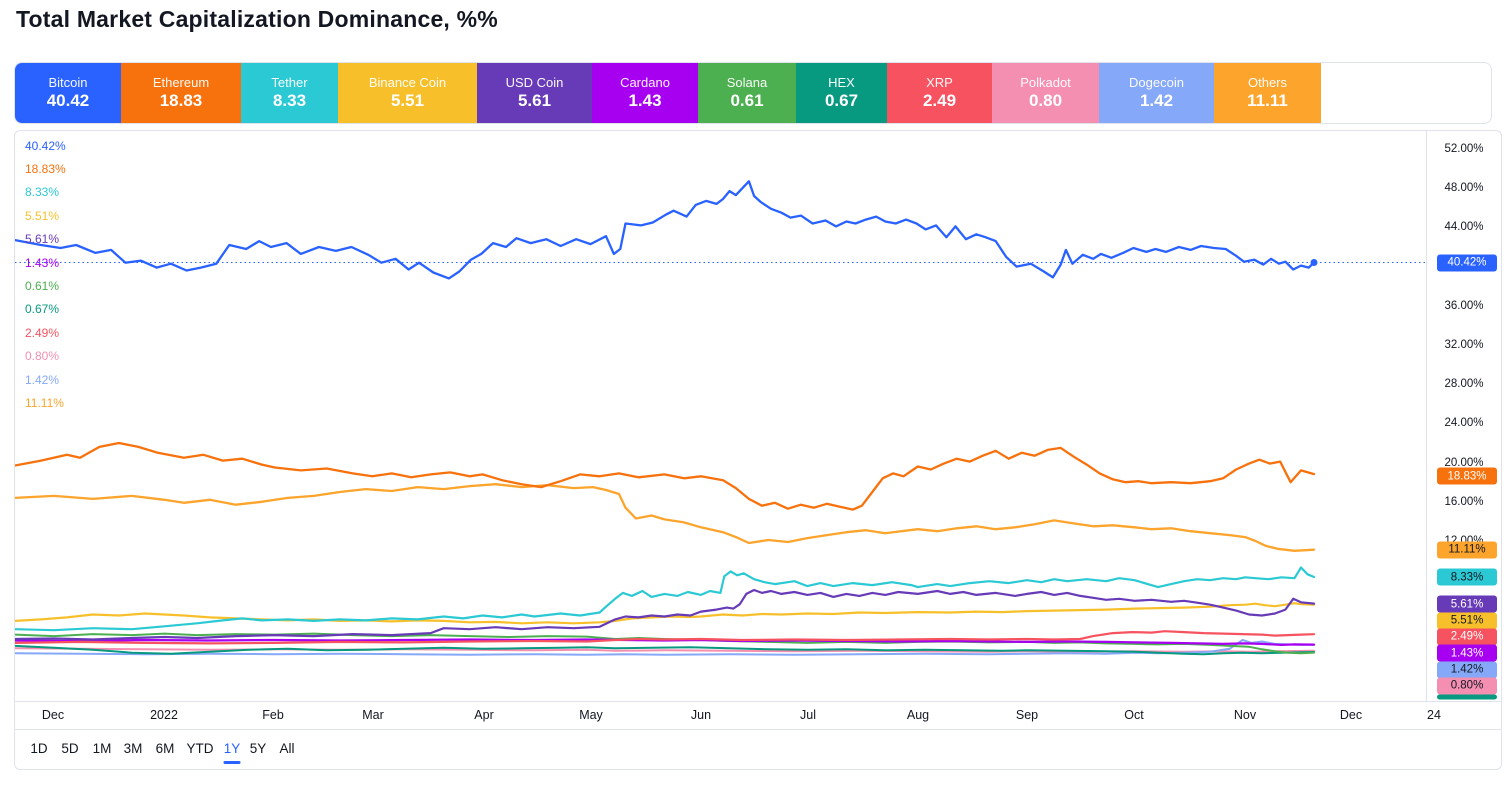 The width and height of the screenshot is (1504, 785). I want to click on time-axis-label: Feb, so click(273, 715).